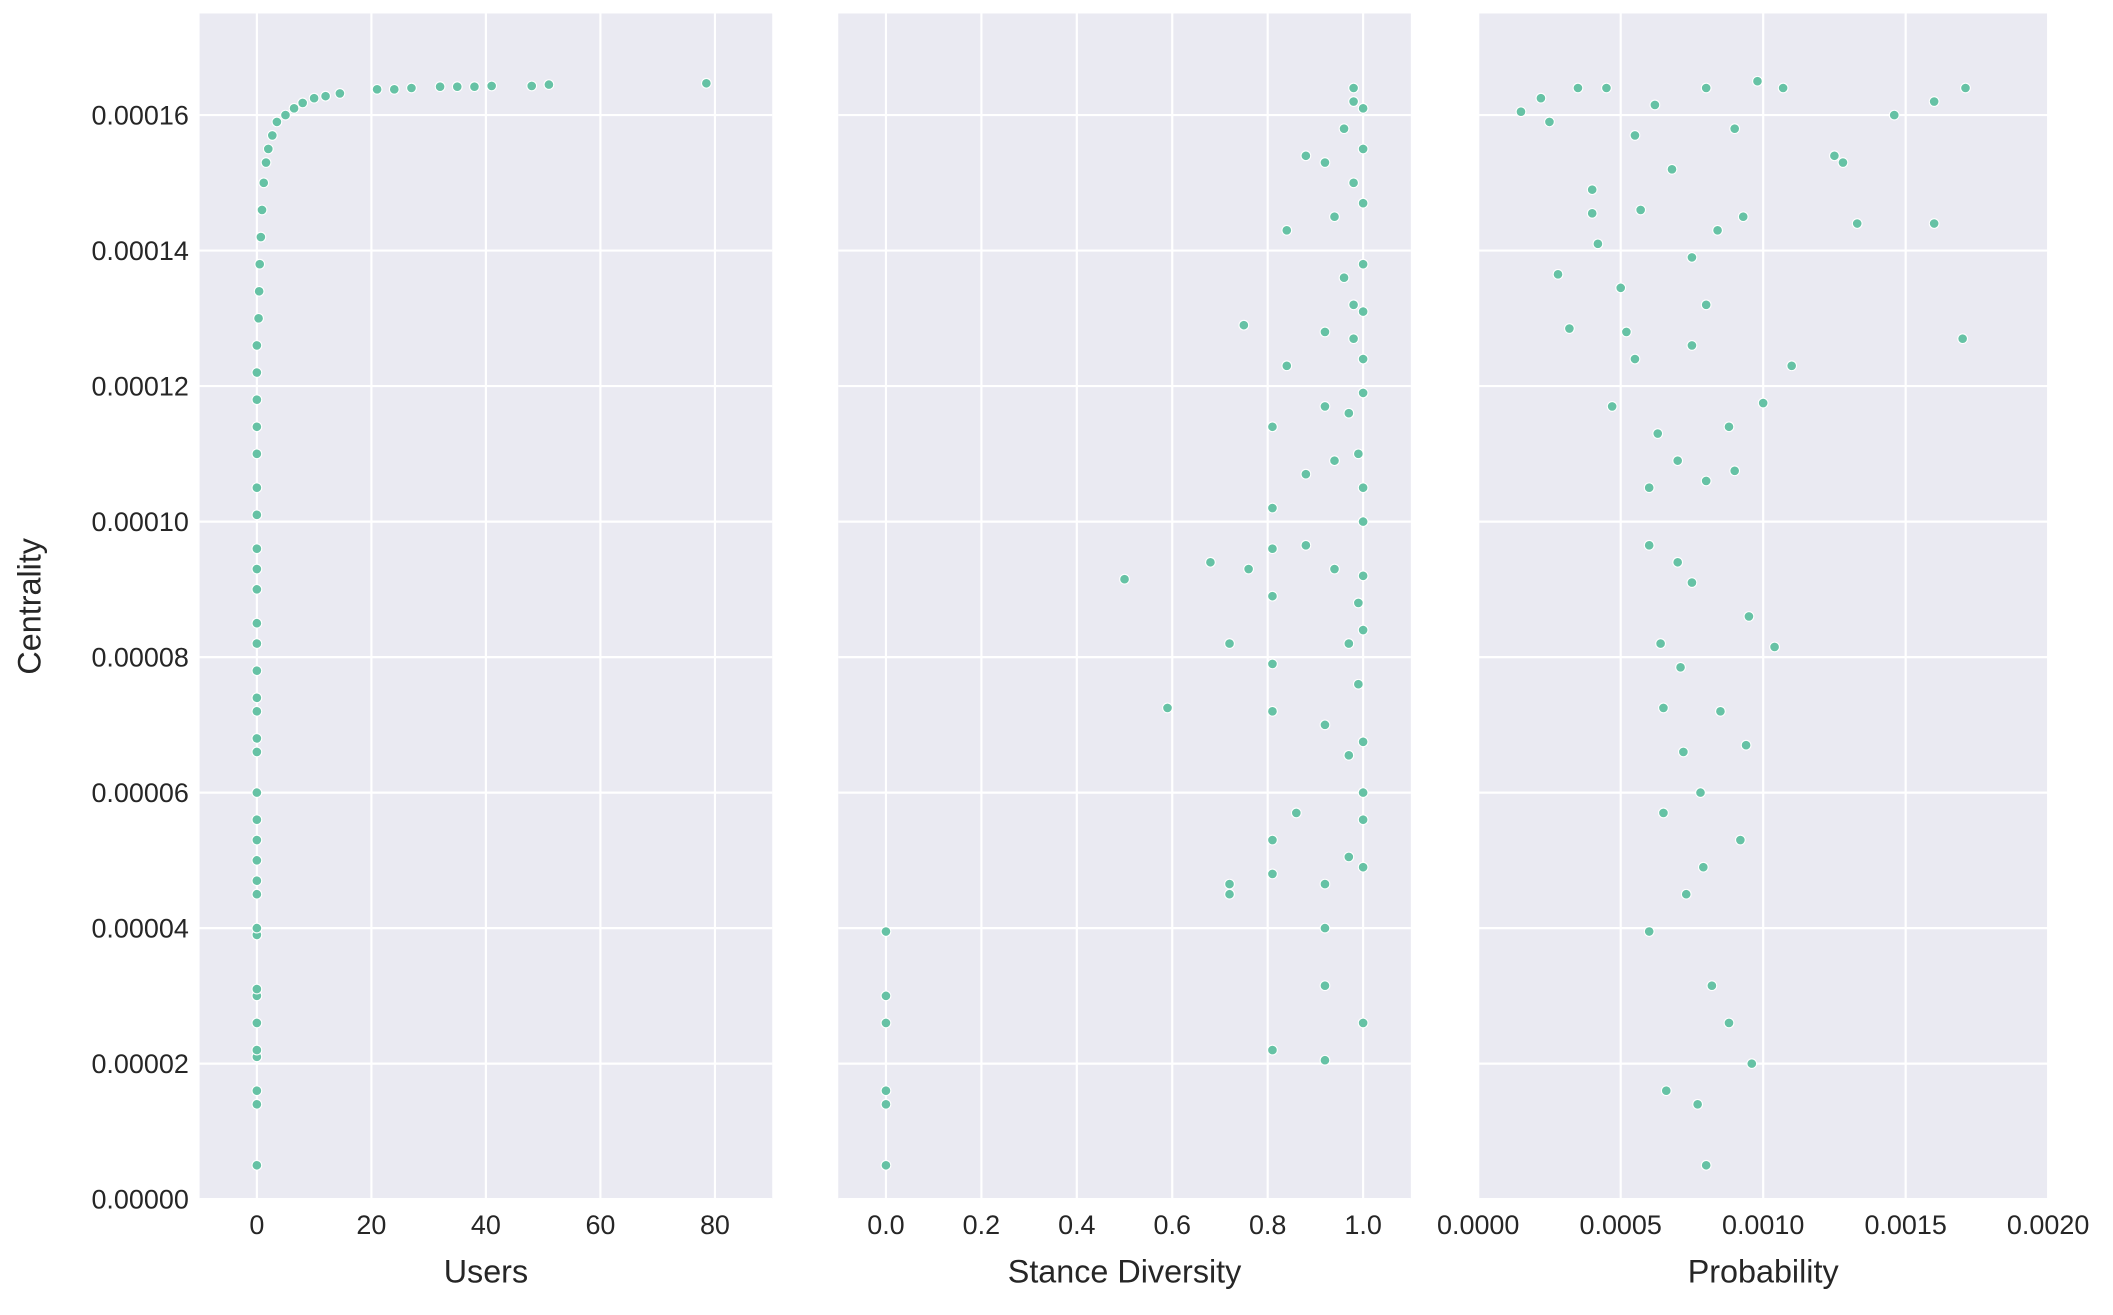  I want to click on y-axis-label: Centrality, so click(30, 605).